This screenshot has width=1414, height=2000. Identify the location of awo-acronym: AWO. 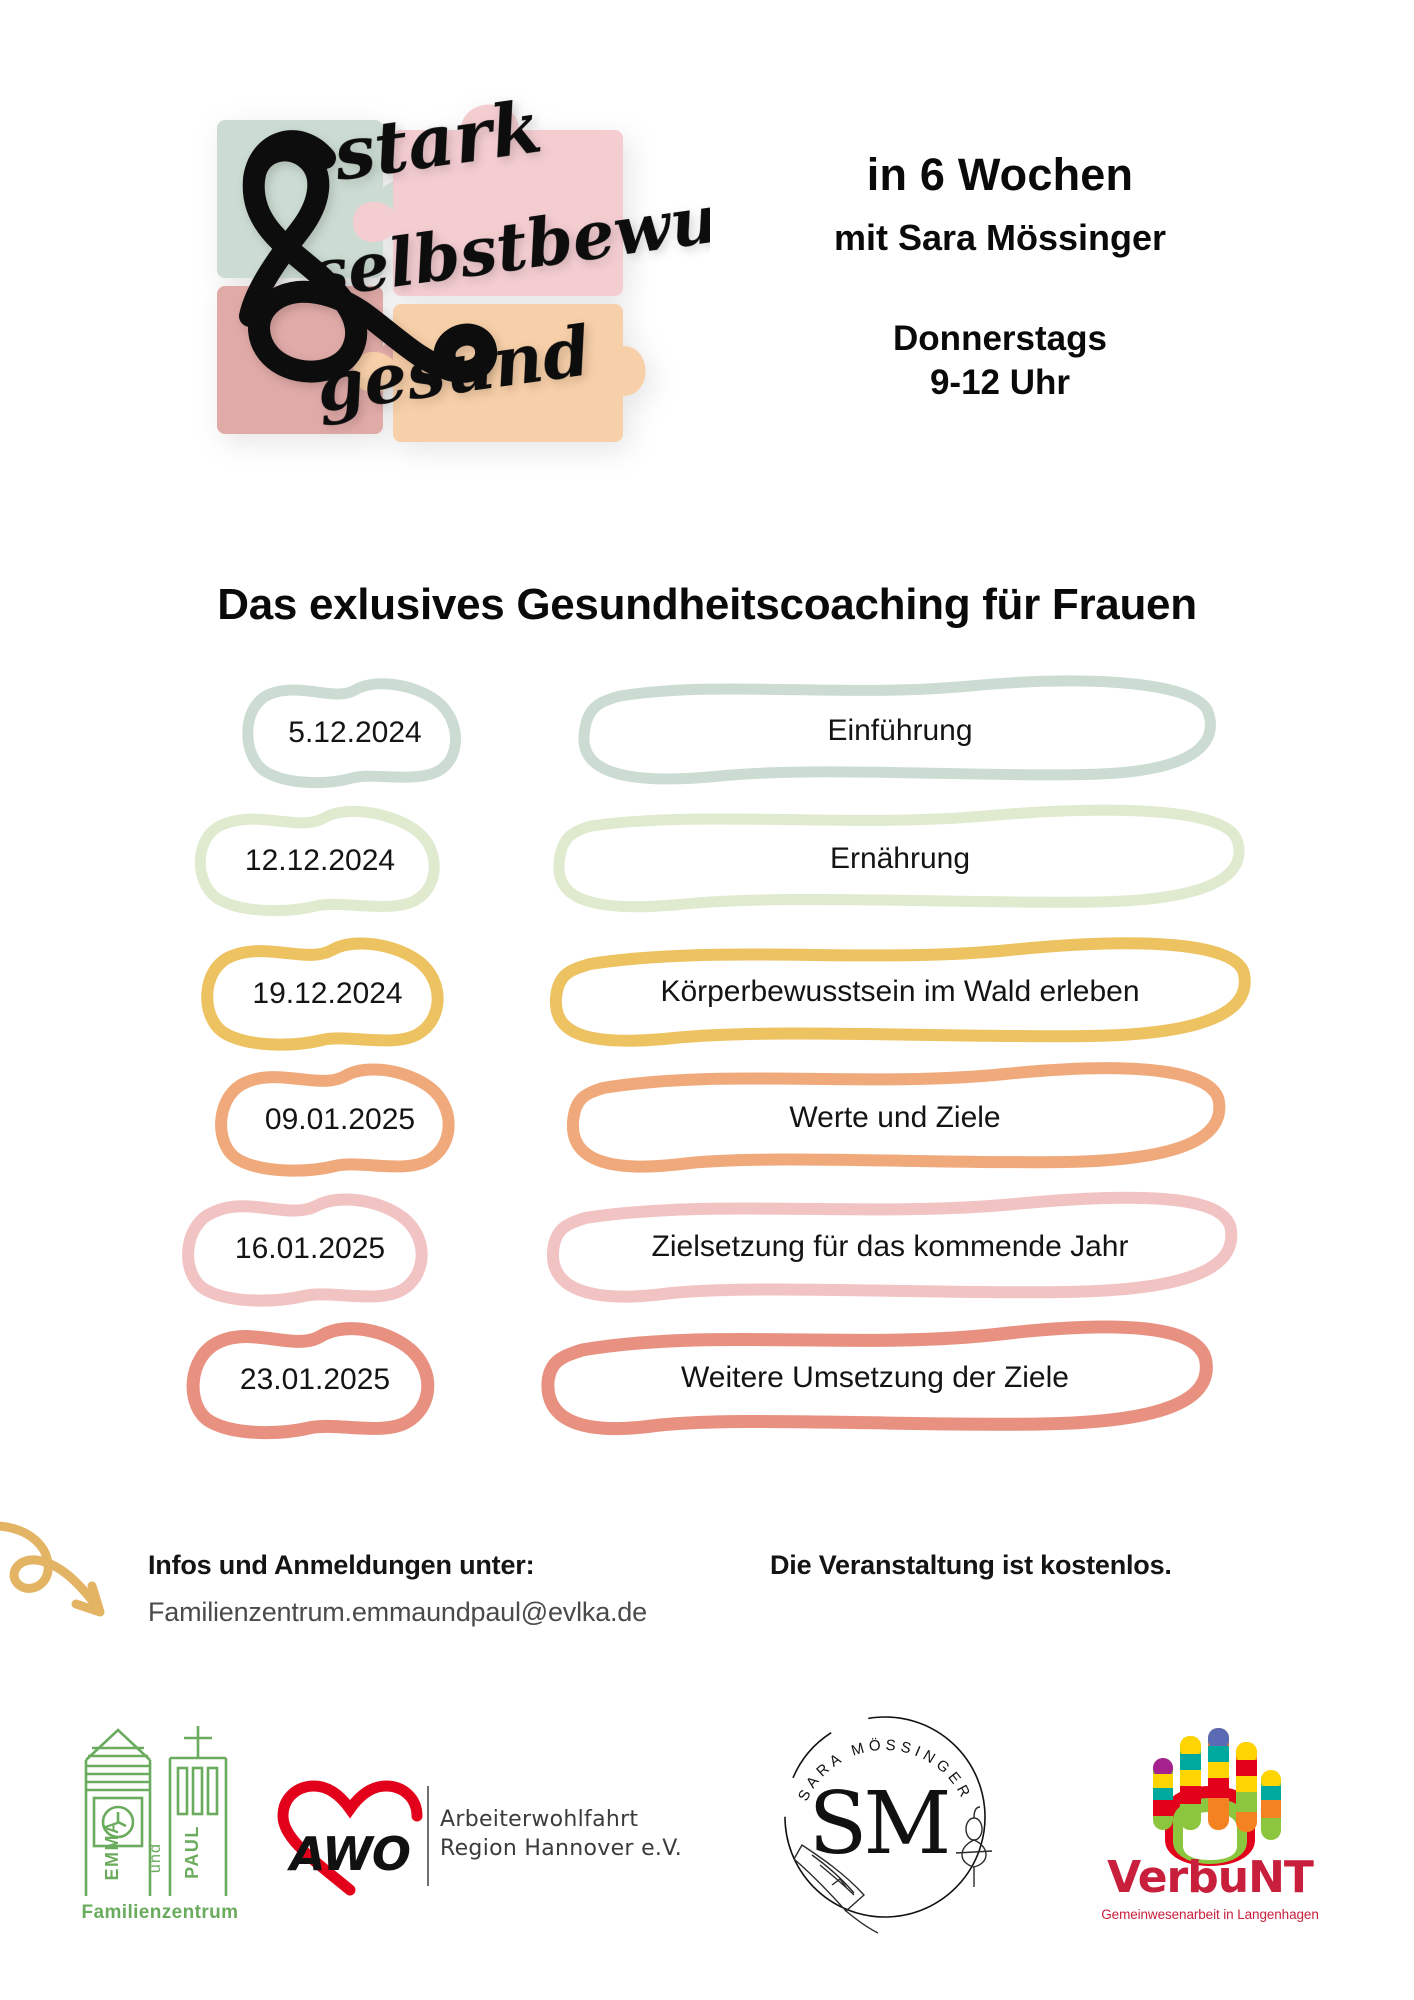
(348, 1854).